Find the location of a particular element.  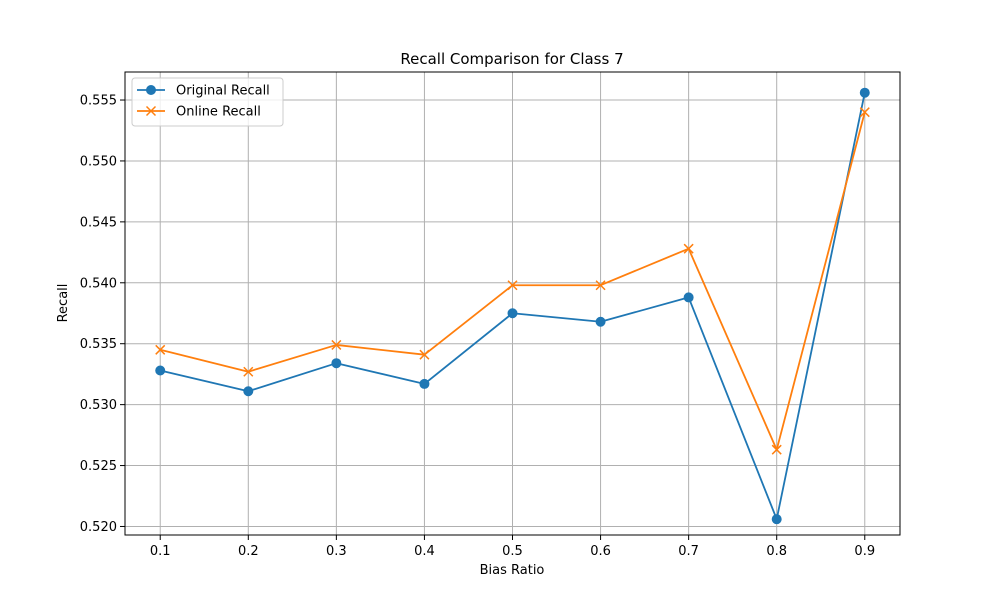

y-axis-label: Recall is located at coordinates (63, 303).